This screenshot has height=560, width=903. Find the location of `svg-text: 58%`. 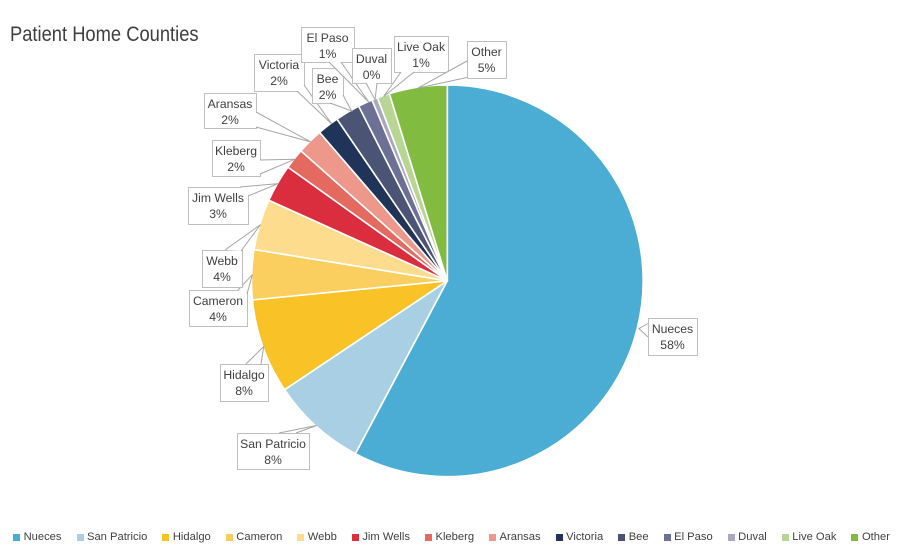

svg-text: 58% is located at coordinates (672, 345).